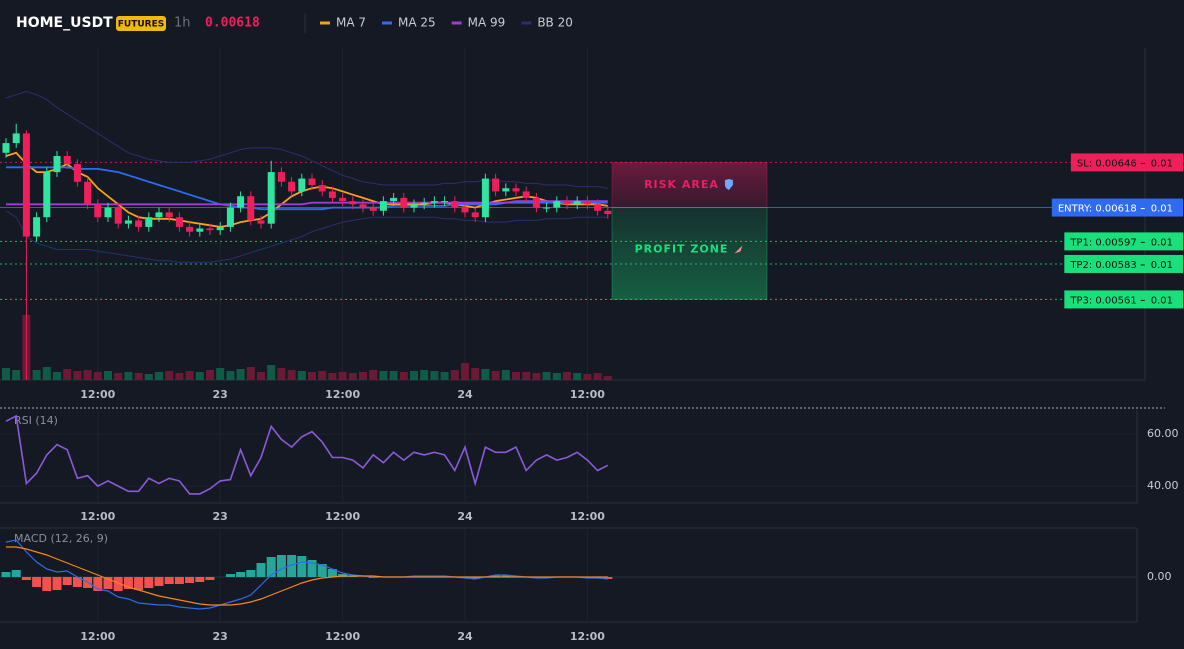 The width and height of the screenshot is (1184, 649). Describe the element at coordinates (307, 454) in the screenshot. I see `rsi-line` at that location.